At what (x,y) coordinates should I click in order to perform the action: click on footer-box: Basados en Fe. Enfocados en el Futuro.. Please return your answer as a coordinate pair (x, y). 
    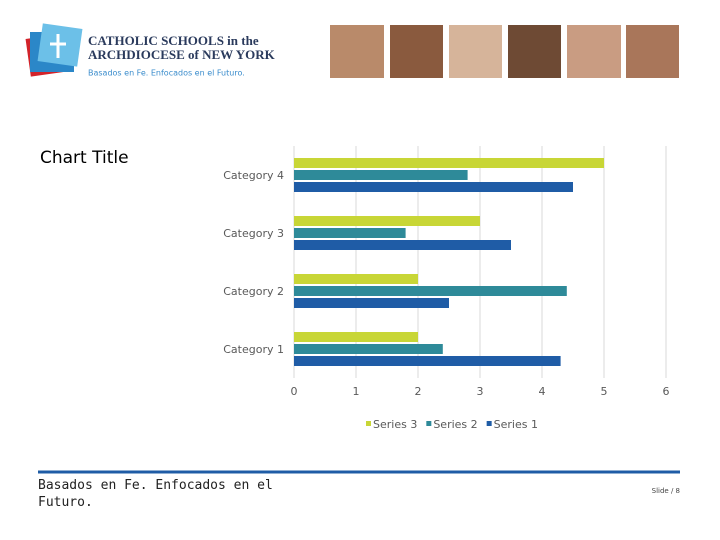
    Looking at the image, I should click on (155, 494).